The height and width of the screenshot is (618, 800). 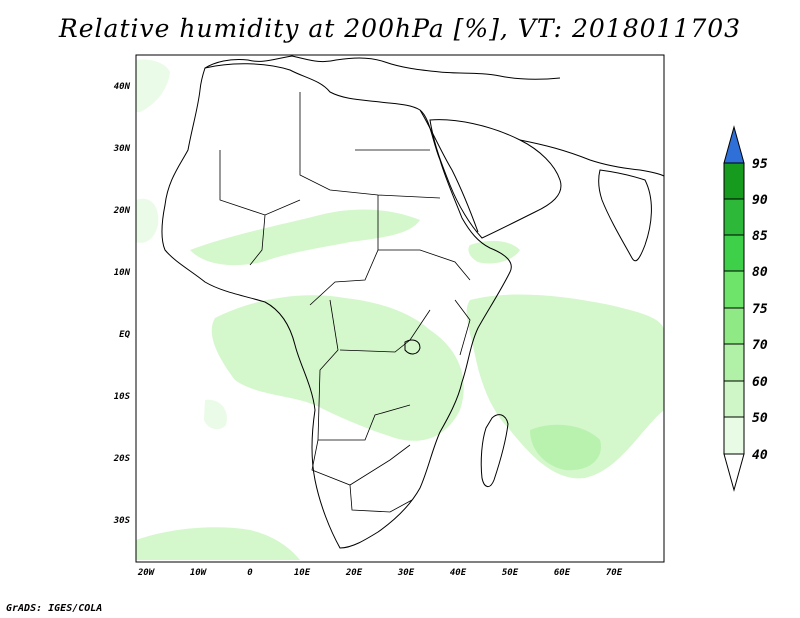 What do you see at coordinates (147, 220) in the screenshot?
I see `humidity-area-west` at bounding box center [147, 220].